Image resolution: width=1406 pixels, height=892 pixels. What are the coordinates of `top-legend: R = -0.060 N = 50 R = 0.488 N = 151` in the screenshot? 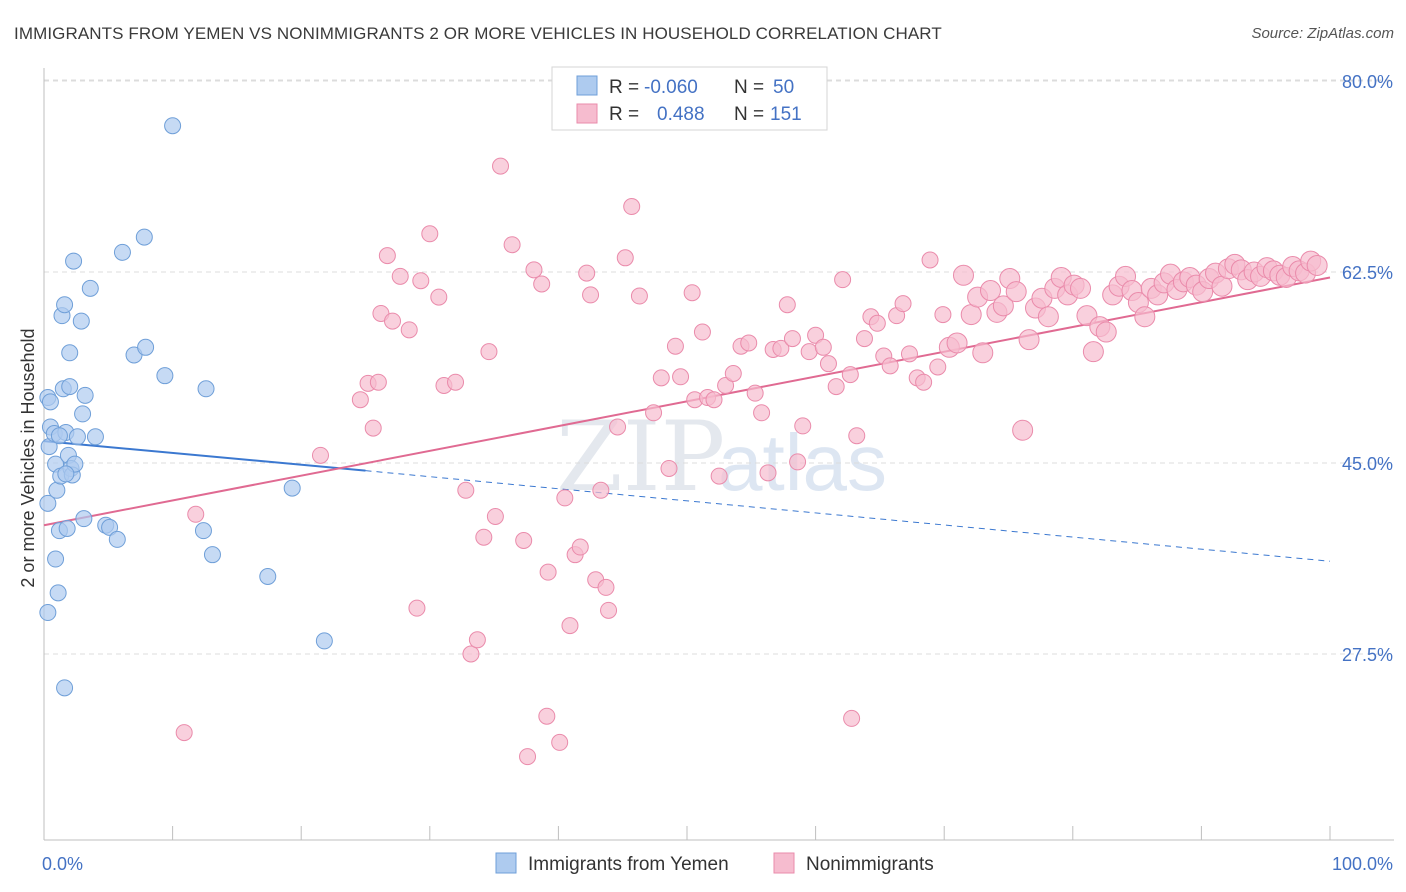 It's located at (689, 98).